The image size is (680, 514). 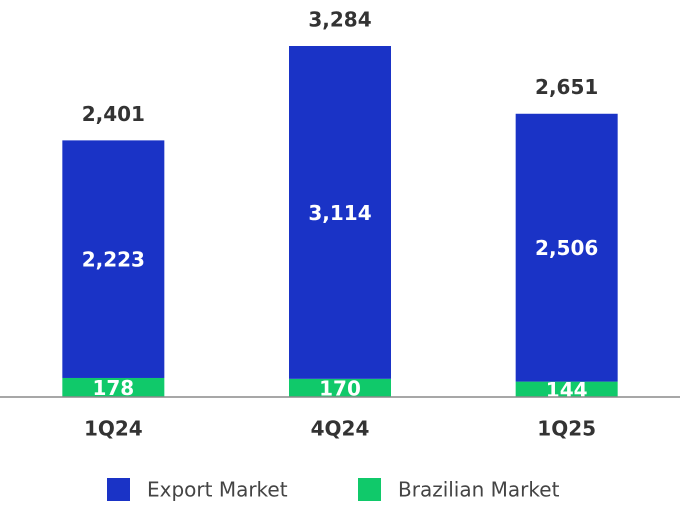 I want to click on x-tick-label: 1Q24, so click(x=113, y=429).